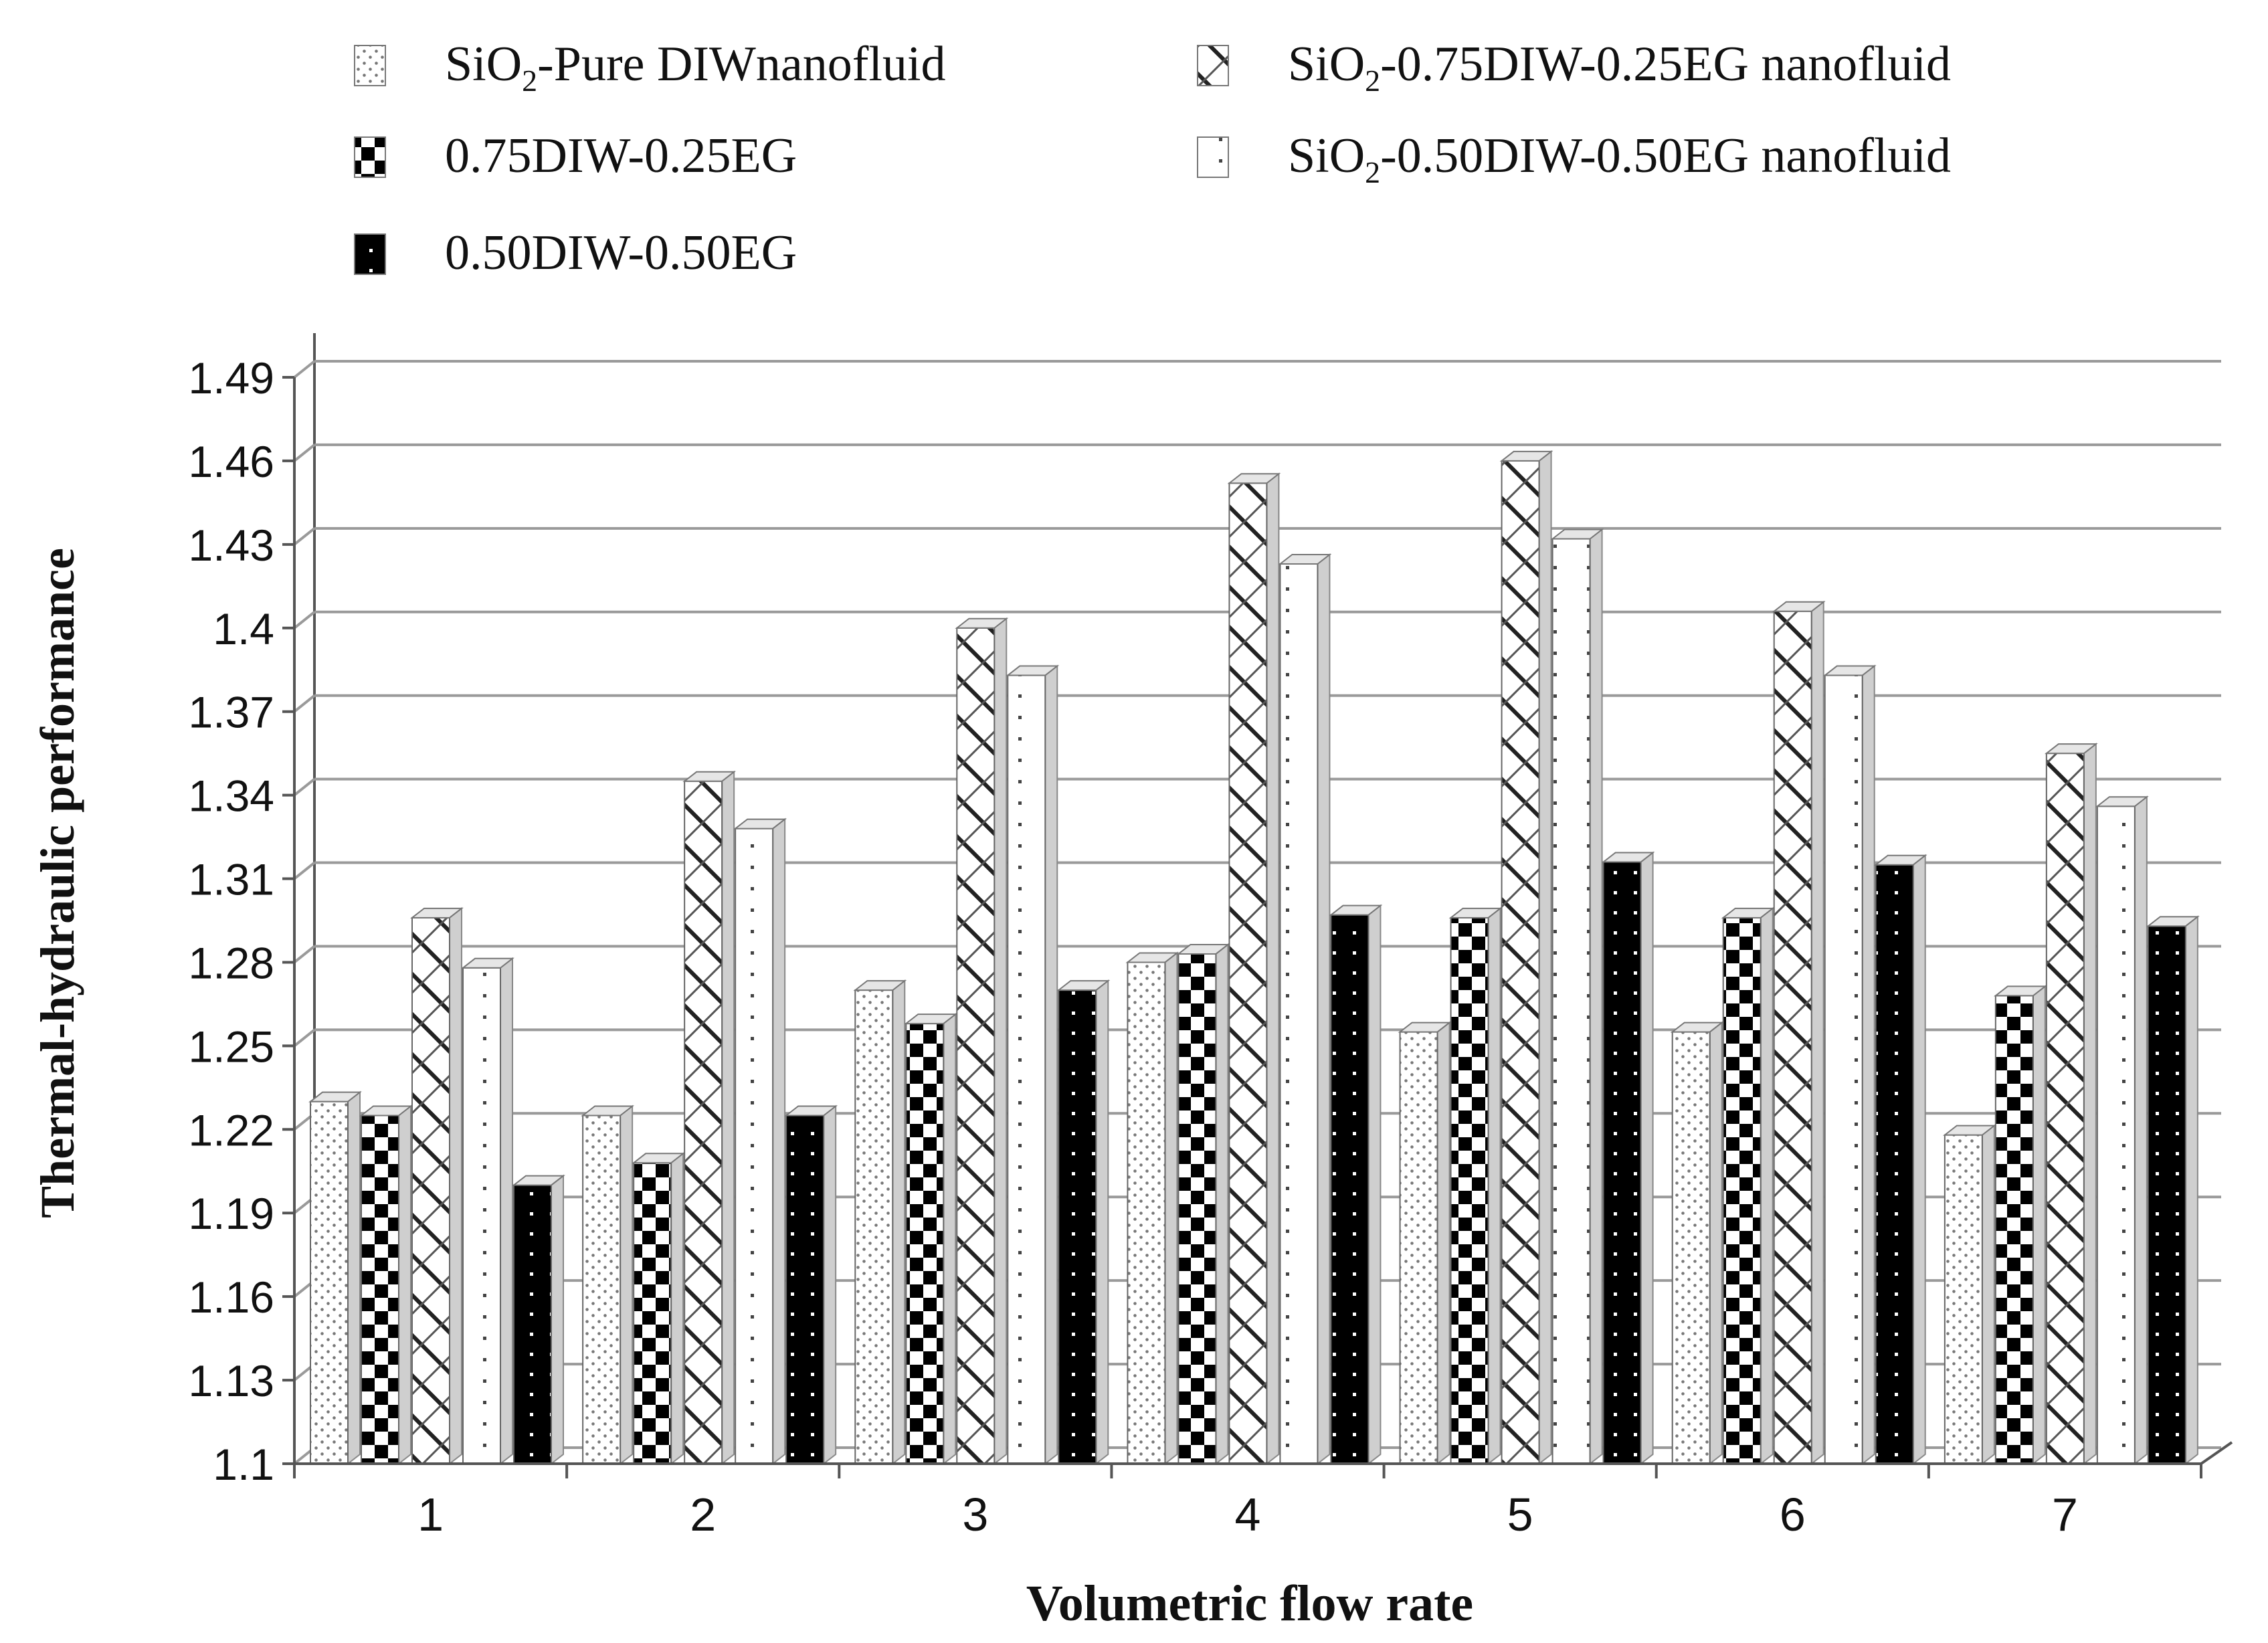  Describe the element at coordinates (1793, 1514) in the screenshot. I see `x-tick-label: 6` at that location.